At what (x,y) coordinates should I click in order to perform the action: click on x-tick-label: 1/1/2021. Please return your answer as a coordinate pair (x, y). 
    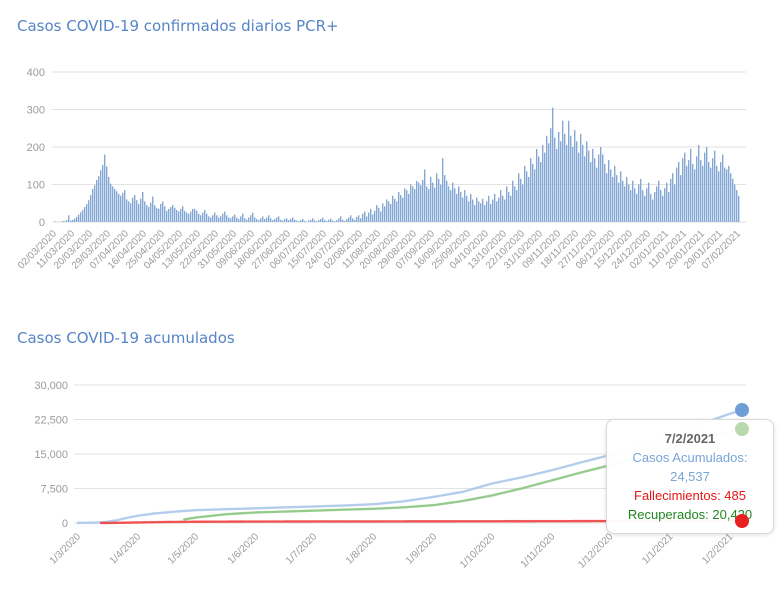
    Looking at the image, I should click on (658, 549).